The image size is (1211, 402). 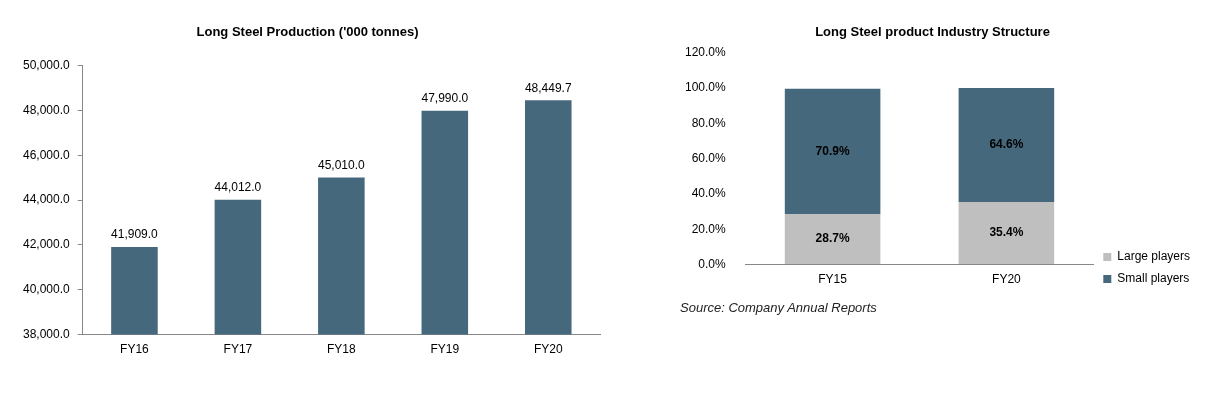 I want to click on data-label: 64.6%, so click(x=1006, y=144).